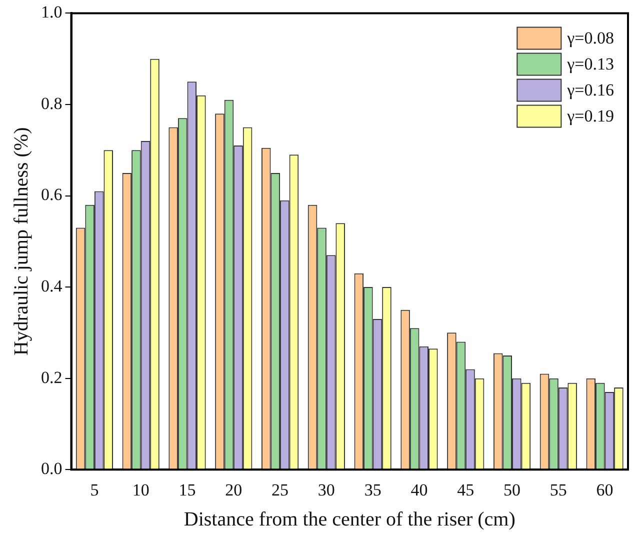  Describe the element at coordinates (21, 241) in the screenshot. I see `y-axis-title: Hydraulic jump fullness (%)` at that location.